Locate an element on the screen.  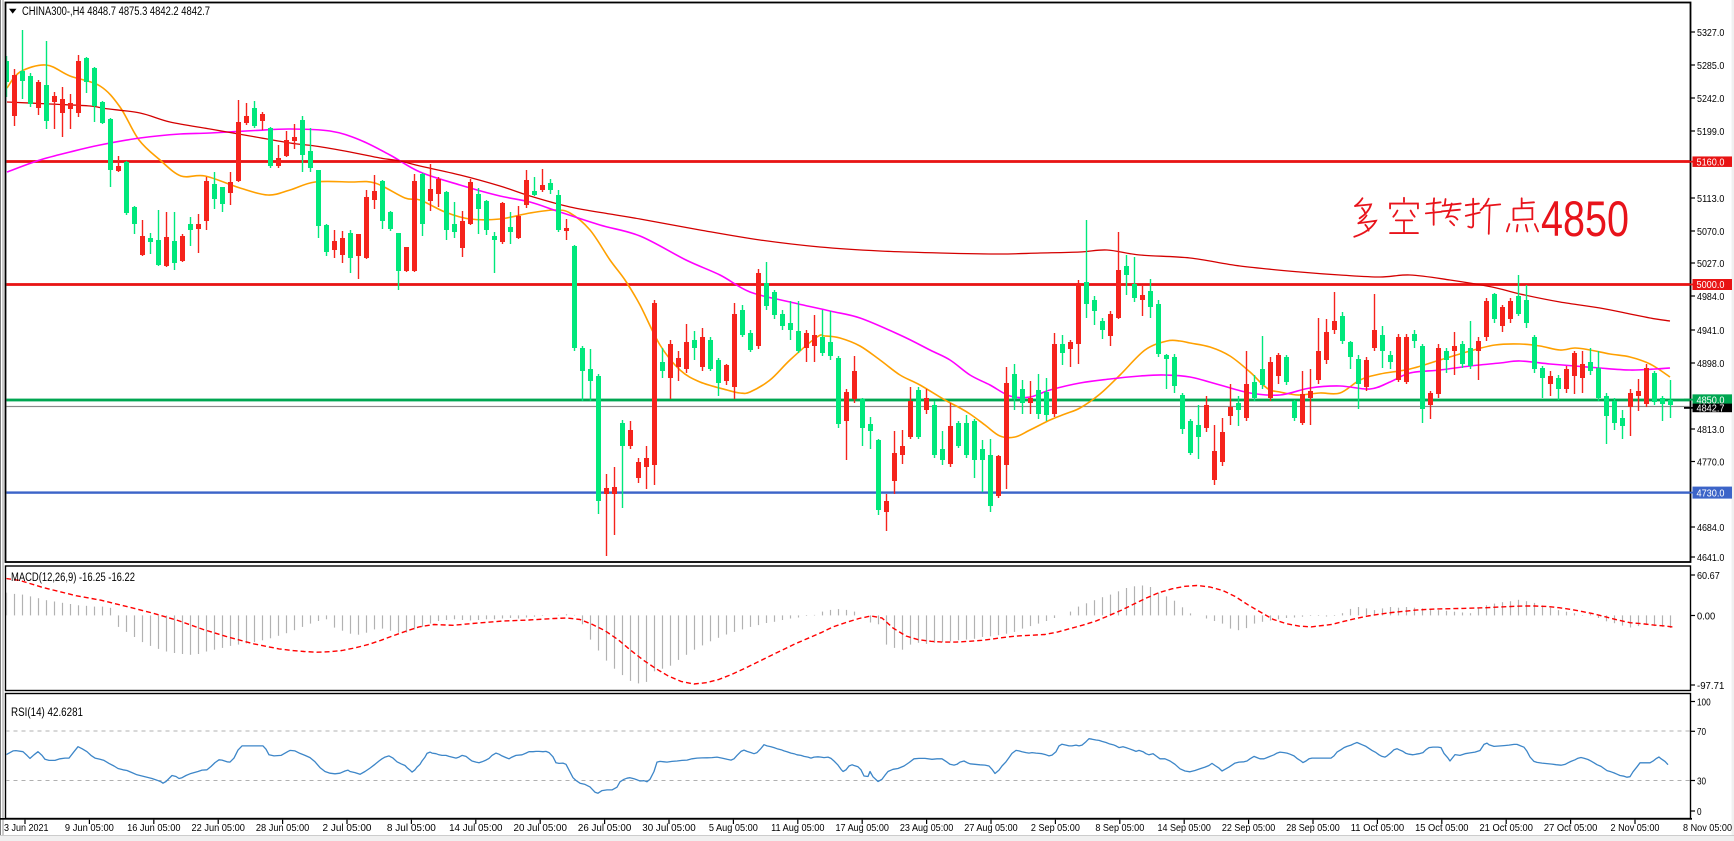
svg-text: 11 Aug 05:00 is located at coordinates (798, 828).